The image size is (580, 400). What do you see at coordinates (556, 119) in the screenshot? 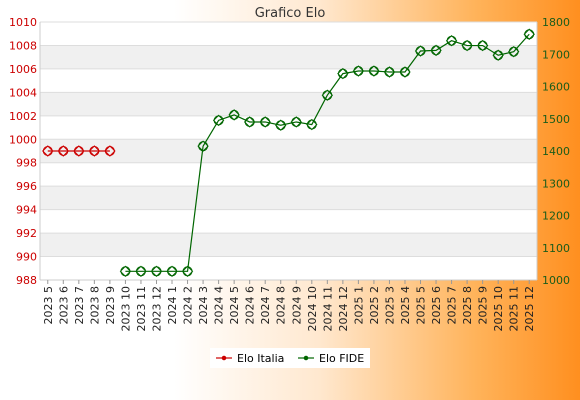
I see `right-tick-label: 1500` at bounding box center [556, 119].